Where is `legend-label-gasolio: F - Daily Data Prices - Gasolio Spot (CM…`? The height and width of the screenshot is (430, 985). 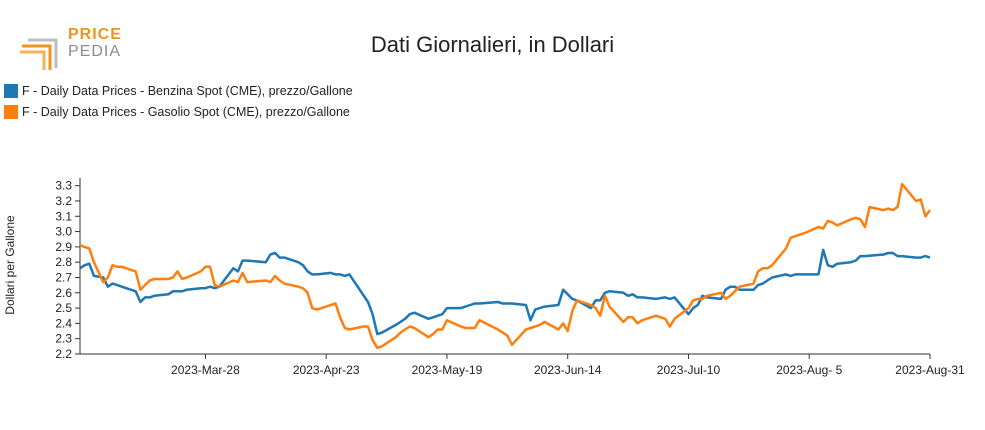
legend-label-gasolio: F - Daily Data Prices - Gasolio Spot (CM… is located at coordinates (186, 111).